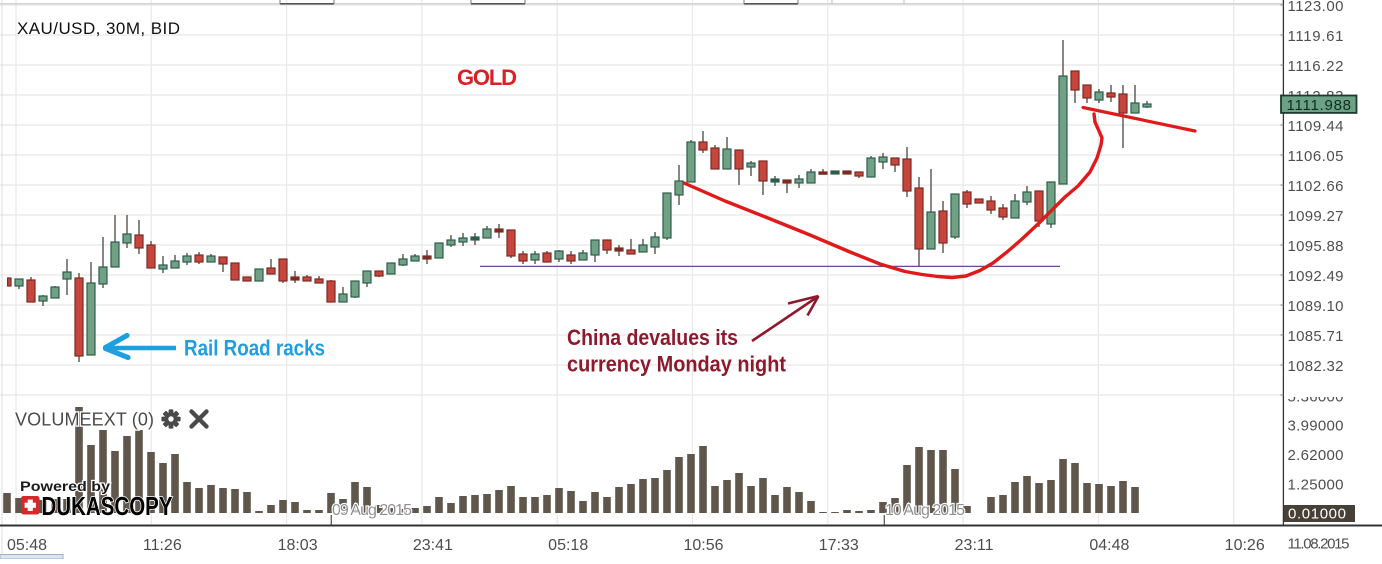 Image resolution: width=1382 pixels, height=564 pixels. What do you see at coordinates (1245, 545) in the screenshot?
I see `svg-text: 10:26` at bounding box center [1245, 545].